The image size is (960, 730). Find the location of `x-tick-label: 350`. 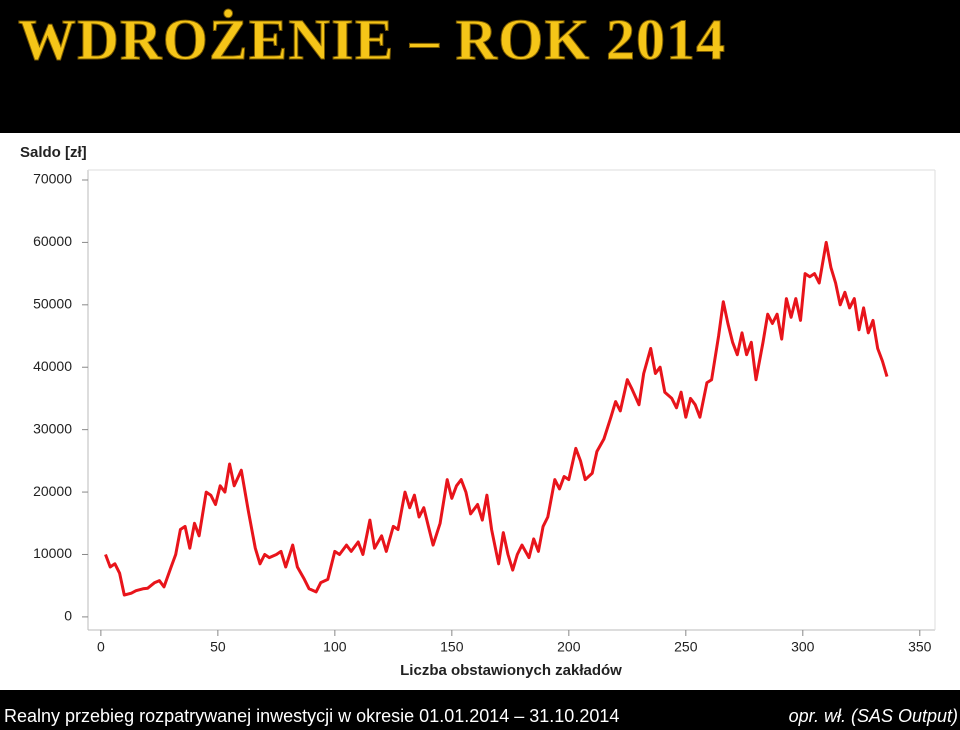

x-tick-label: 350 is located at coordinates (920, 647).